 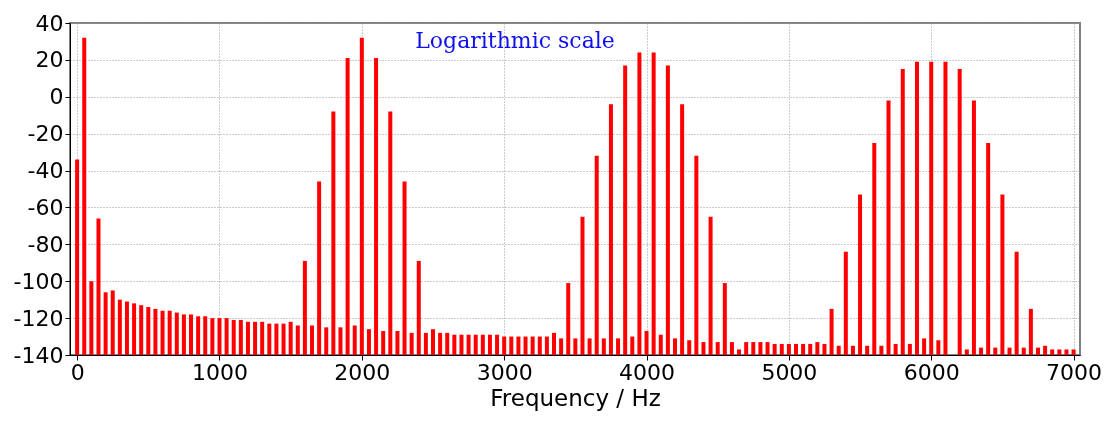 What do you see at coordinates (515, 40) in the screenshot?
I see `annotation: Logarithmic scale` at bounding box center [515, 40].